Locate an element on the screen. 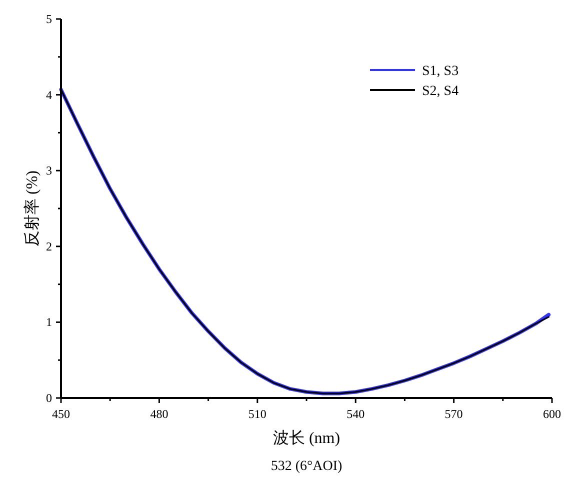 The height and width of the screenshot is (483, 574). x-tick-label: 510 is located at coordinates (257, 414).